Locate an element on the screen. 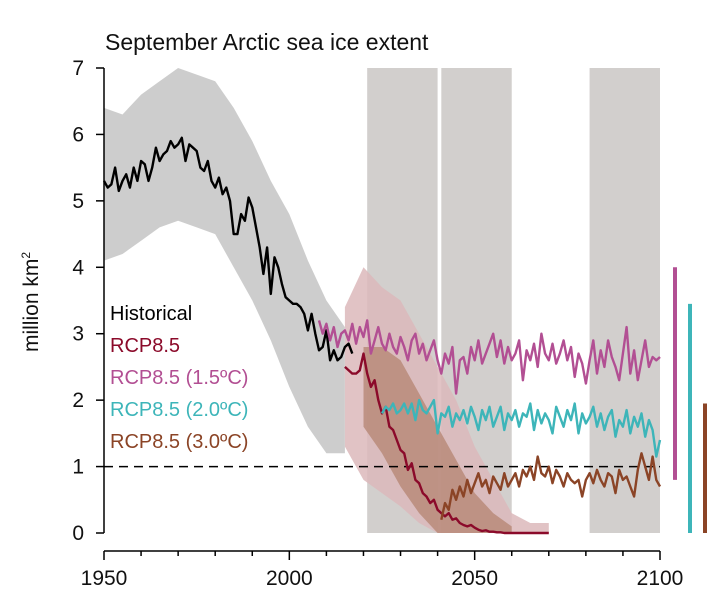  y-tick-label: 7 is located at coordinates (78, 68).